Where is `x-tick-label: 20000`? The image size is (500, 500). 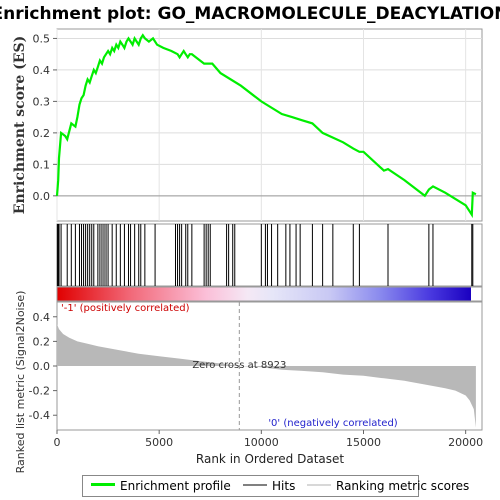
x-tick-label: 20000 is located at coordinates (465, 442).